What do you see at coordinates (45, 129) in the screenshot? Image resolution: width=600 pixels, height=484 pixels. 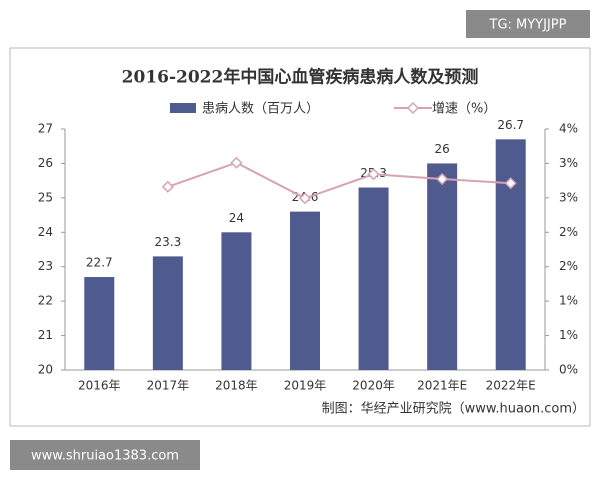 I see `y-tick-label: 27` at bounding box center [45, 129].